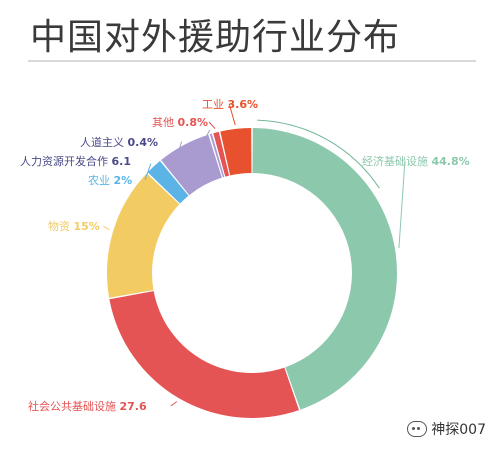 The width and height of the screenshot is (500, 449). I want to click on watermark: 神探007, so click(446, 429).